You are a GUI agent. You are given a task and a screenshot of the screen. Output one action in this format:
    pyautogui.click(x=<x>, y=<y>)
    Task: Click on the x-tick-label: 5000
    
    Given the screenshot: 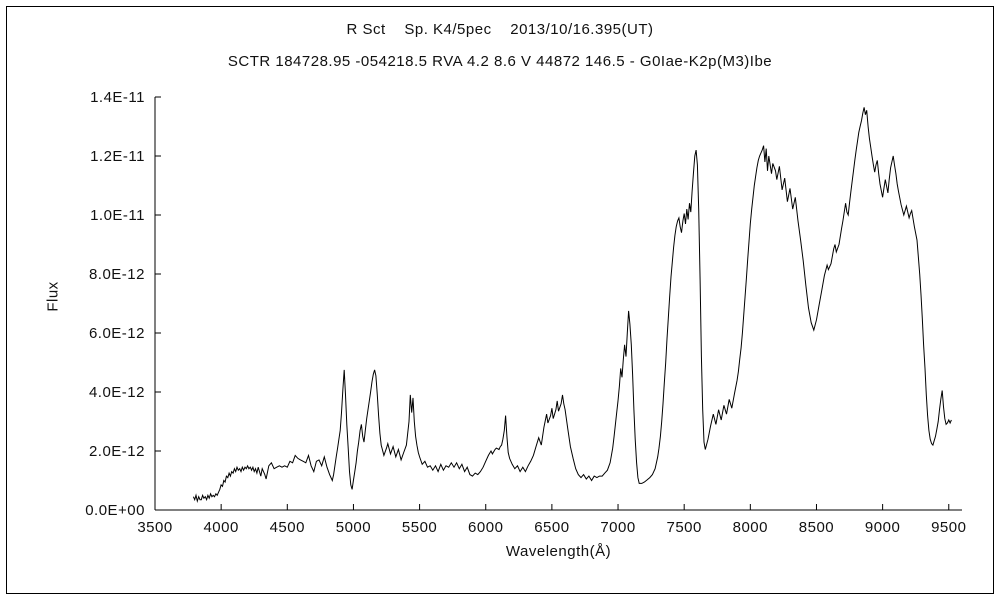 What is the action you would take?
    pyautogui.click(x=353, y=527)
    